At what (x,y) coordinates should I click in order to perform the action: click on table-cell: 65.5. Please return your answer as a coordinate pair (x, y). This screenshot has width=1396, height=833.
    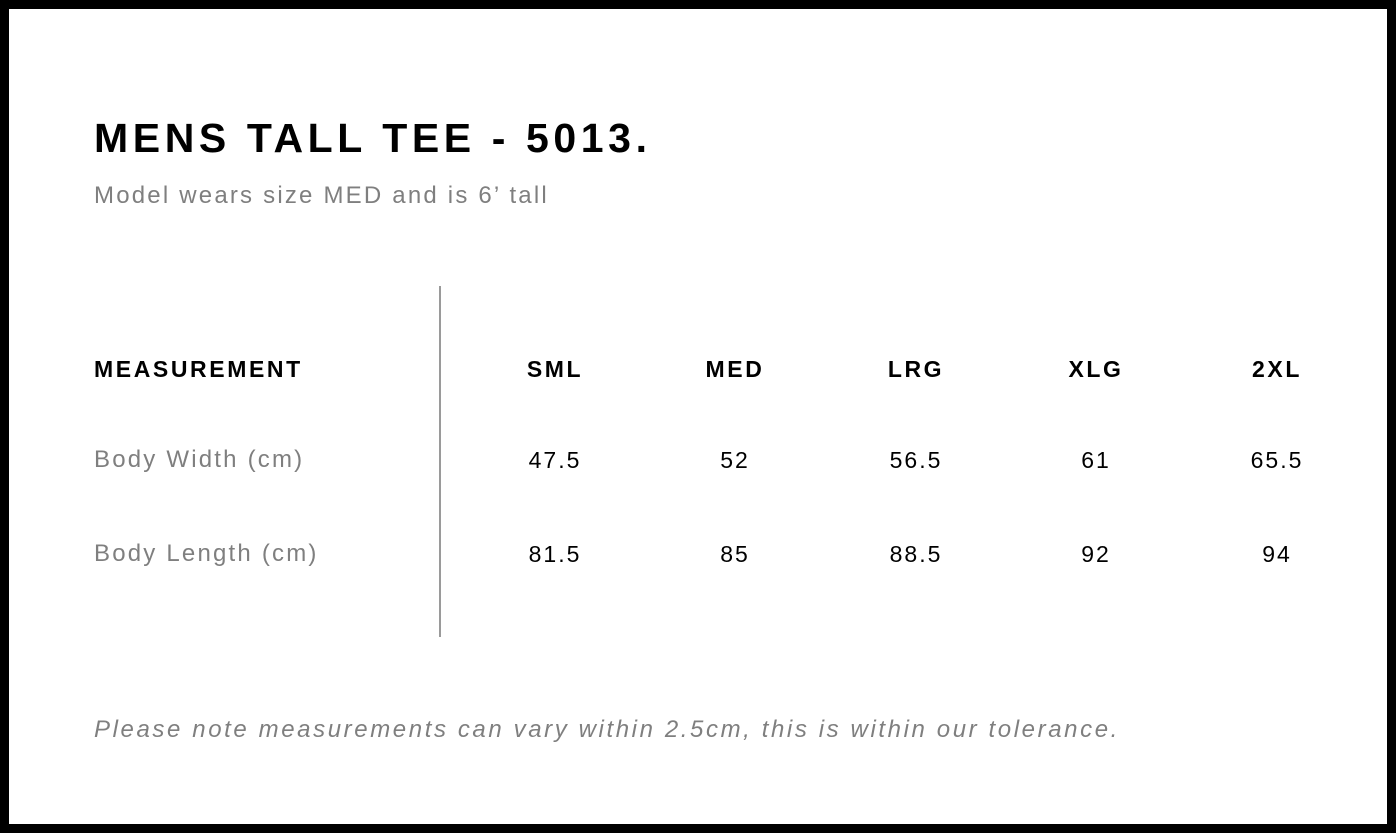
    Looking at the image, I should click on (1277, 460).